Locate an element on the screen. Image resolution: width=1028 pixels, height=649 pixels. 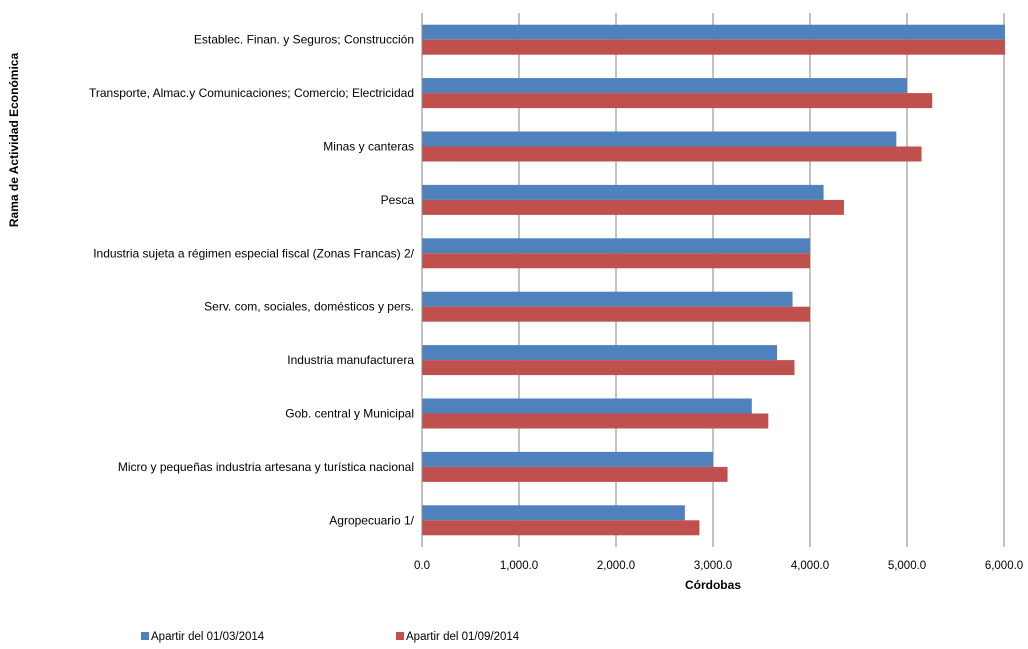
x-tick-label: 4,000.0 is located at coordinates (810, 566).